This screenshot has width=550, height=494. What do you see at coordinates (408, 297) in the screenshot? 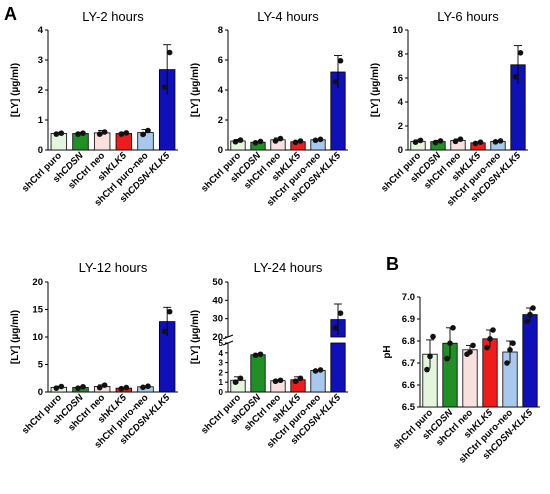
I see `y-tick-label: 7.0` at bounding box center [408, 297].